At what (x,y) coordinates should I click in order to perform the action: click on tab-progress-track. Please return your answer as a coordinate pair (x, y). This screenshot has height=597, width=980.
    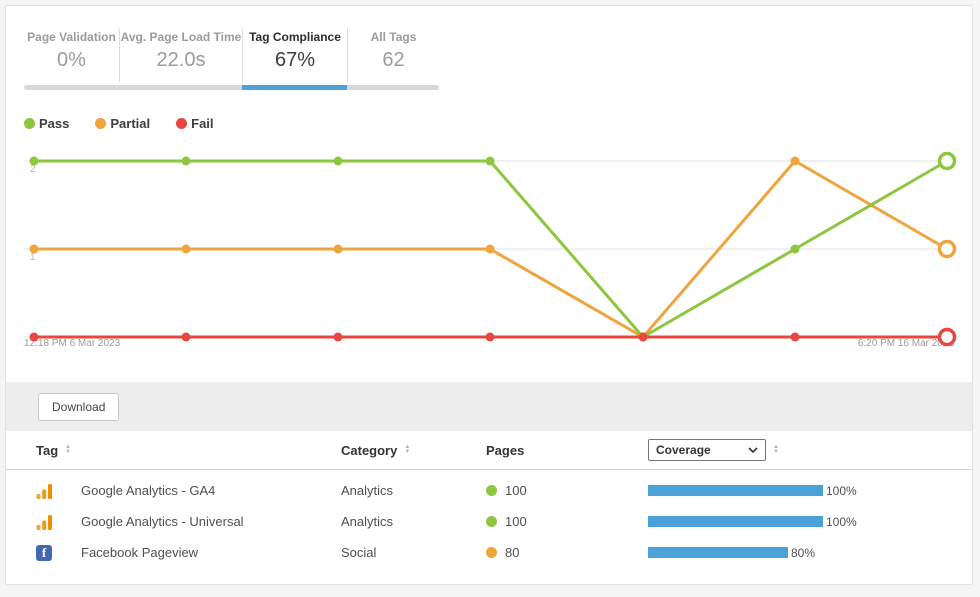
    Looking at the image, I should click on (231, 87).